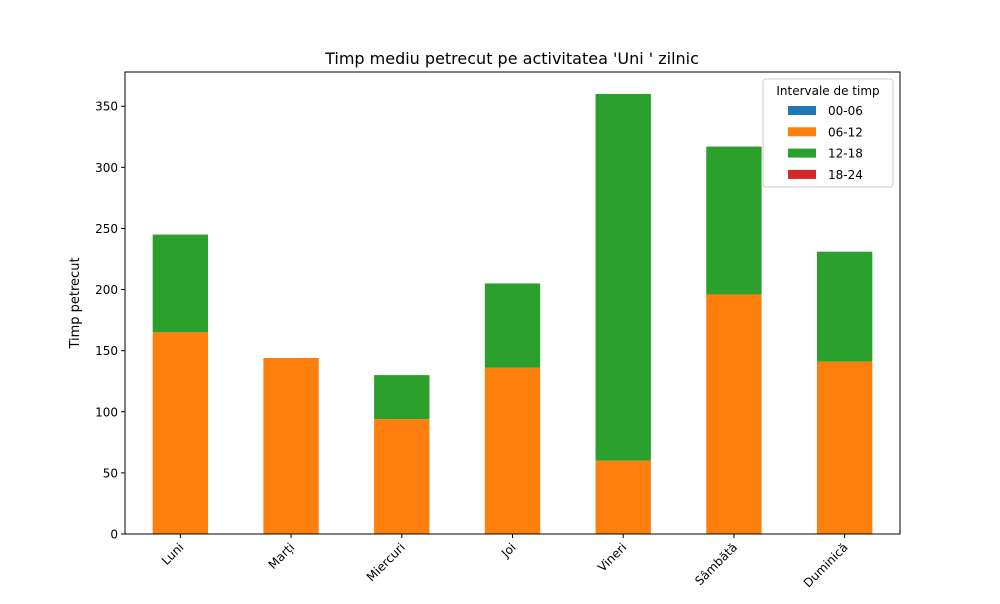 Image resolution: width=1000 pixels, height=604 pixels. What do you see at coordinates (106, 229) in the screenshot?
I see `y-tick-label: 250` at bounding box center [106, 229].